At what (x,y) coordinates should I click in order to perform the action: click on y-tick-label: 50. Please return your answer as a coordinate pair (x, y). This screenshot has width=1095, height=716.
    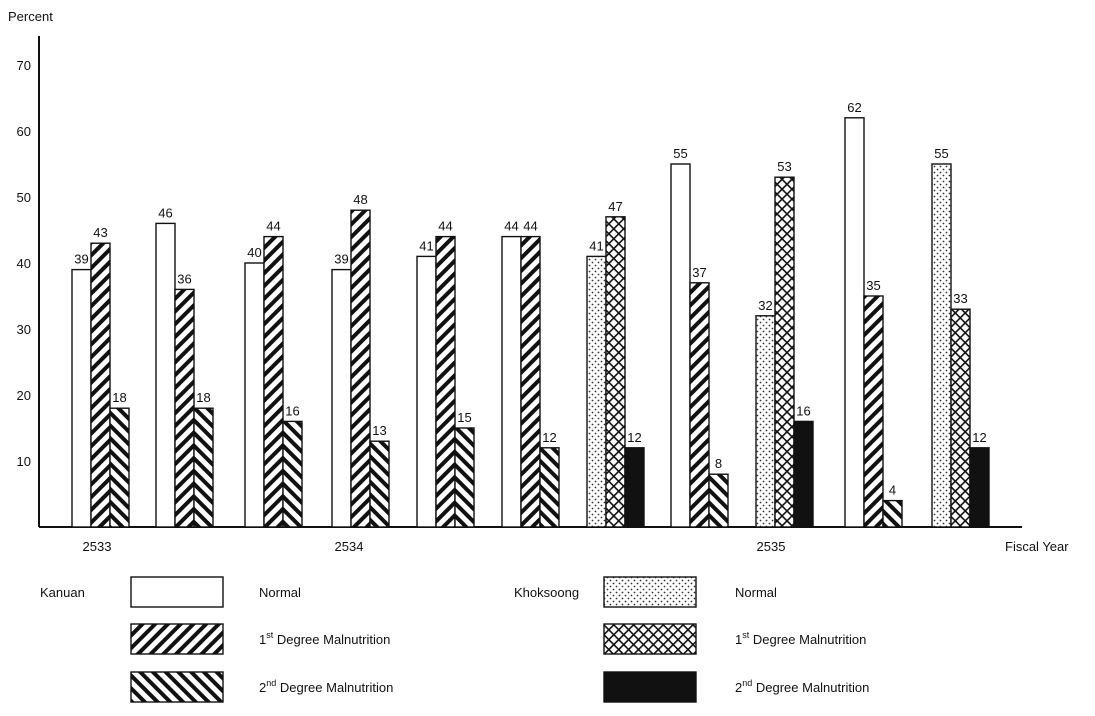
    Looking at the image, I should click on (24, 197).